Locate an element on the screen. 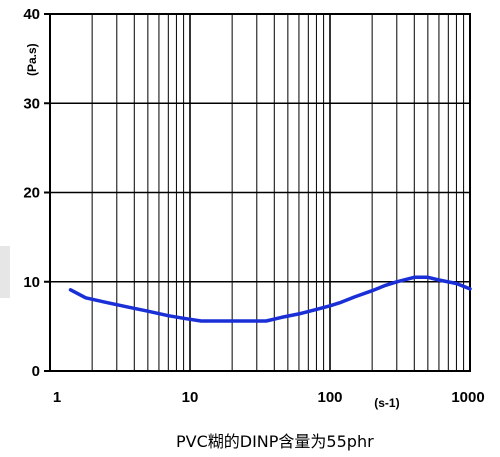 The height and width of the screenshot is (457, 500). y-tick-label: 0 is located at coordinates (36, 371).